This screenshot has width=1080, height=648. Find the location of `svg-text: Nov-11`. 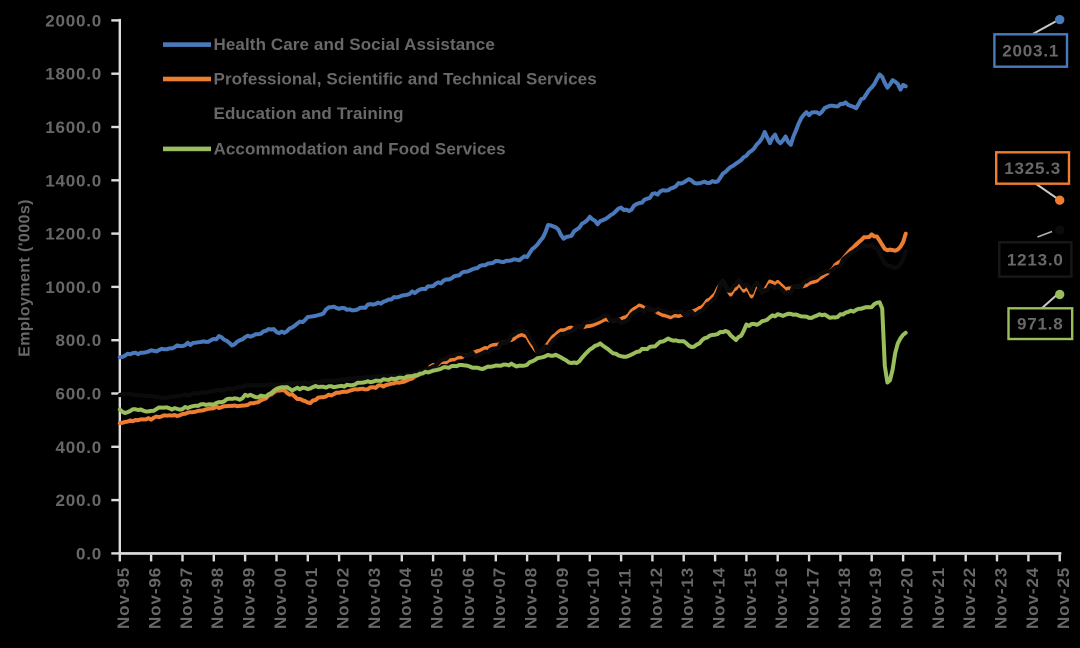

svg-text: Nov-11 is located at coordinates (625, 598).